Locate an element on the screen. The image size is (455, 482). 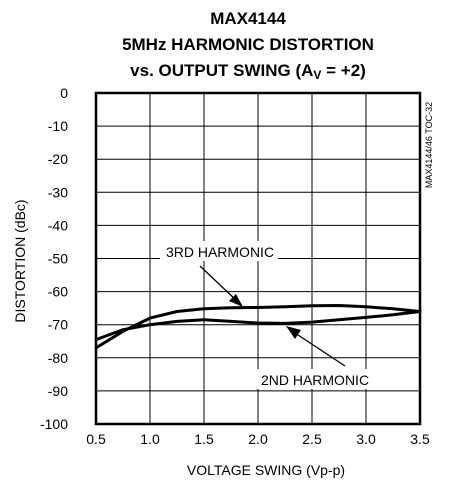
annotation-3rd-harmonic: 3RD HARMONIC is located at coordinates (220, 252).